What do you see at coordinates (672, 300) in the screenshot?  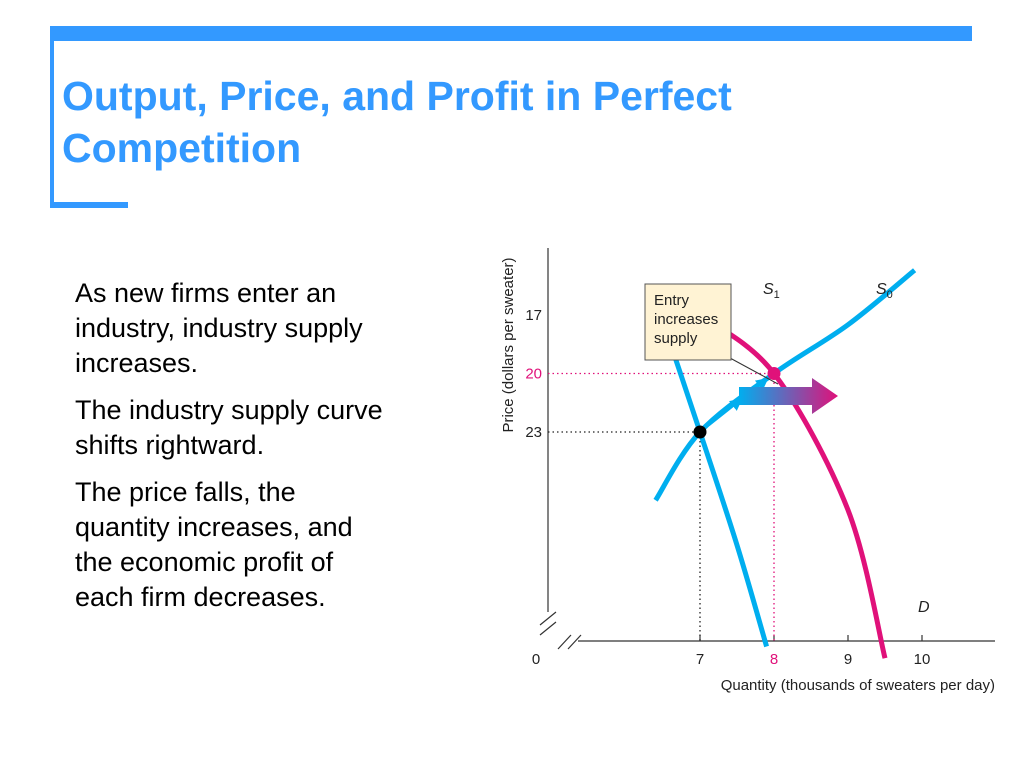 I see `callout-text: Entry` at bounding box center [672, 300].